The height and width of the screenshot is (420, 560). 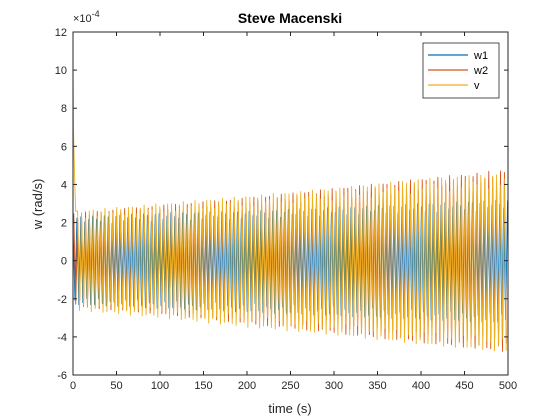 I want to click on y-axis-label: w (rad/s), so click(x=37, y=205).